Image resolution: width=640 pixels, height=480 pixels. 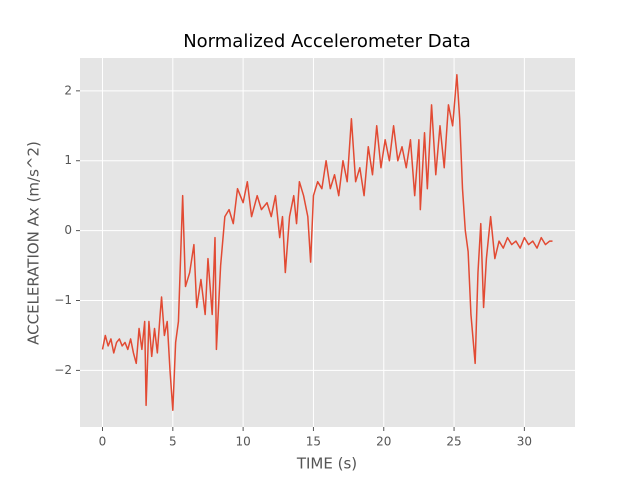 I want to click on x-tick-label: 5, so click(x=173, y=442).